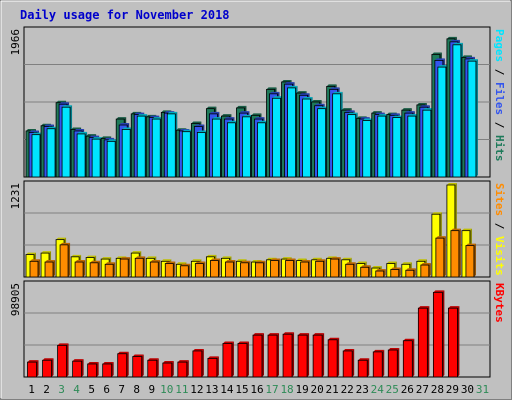 Image resolution: width=512 pixels, height=400 pixels. Describe the element at coordinates (15, 196) in the screenshot. I see `ymax-label-visits: 1231` at that location.